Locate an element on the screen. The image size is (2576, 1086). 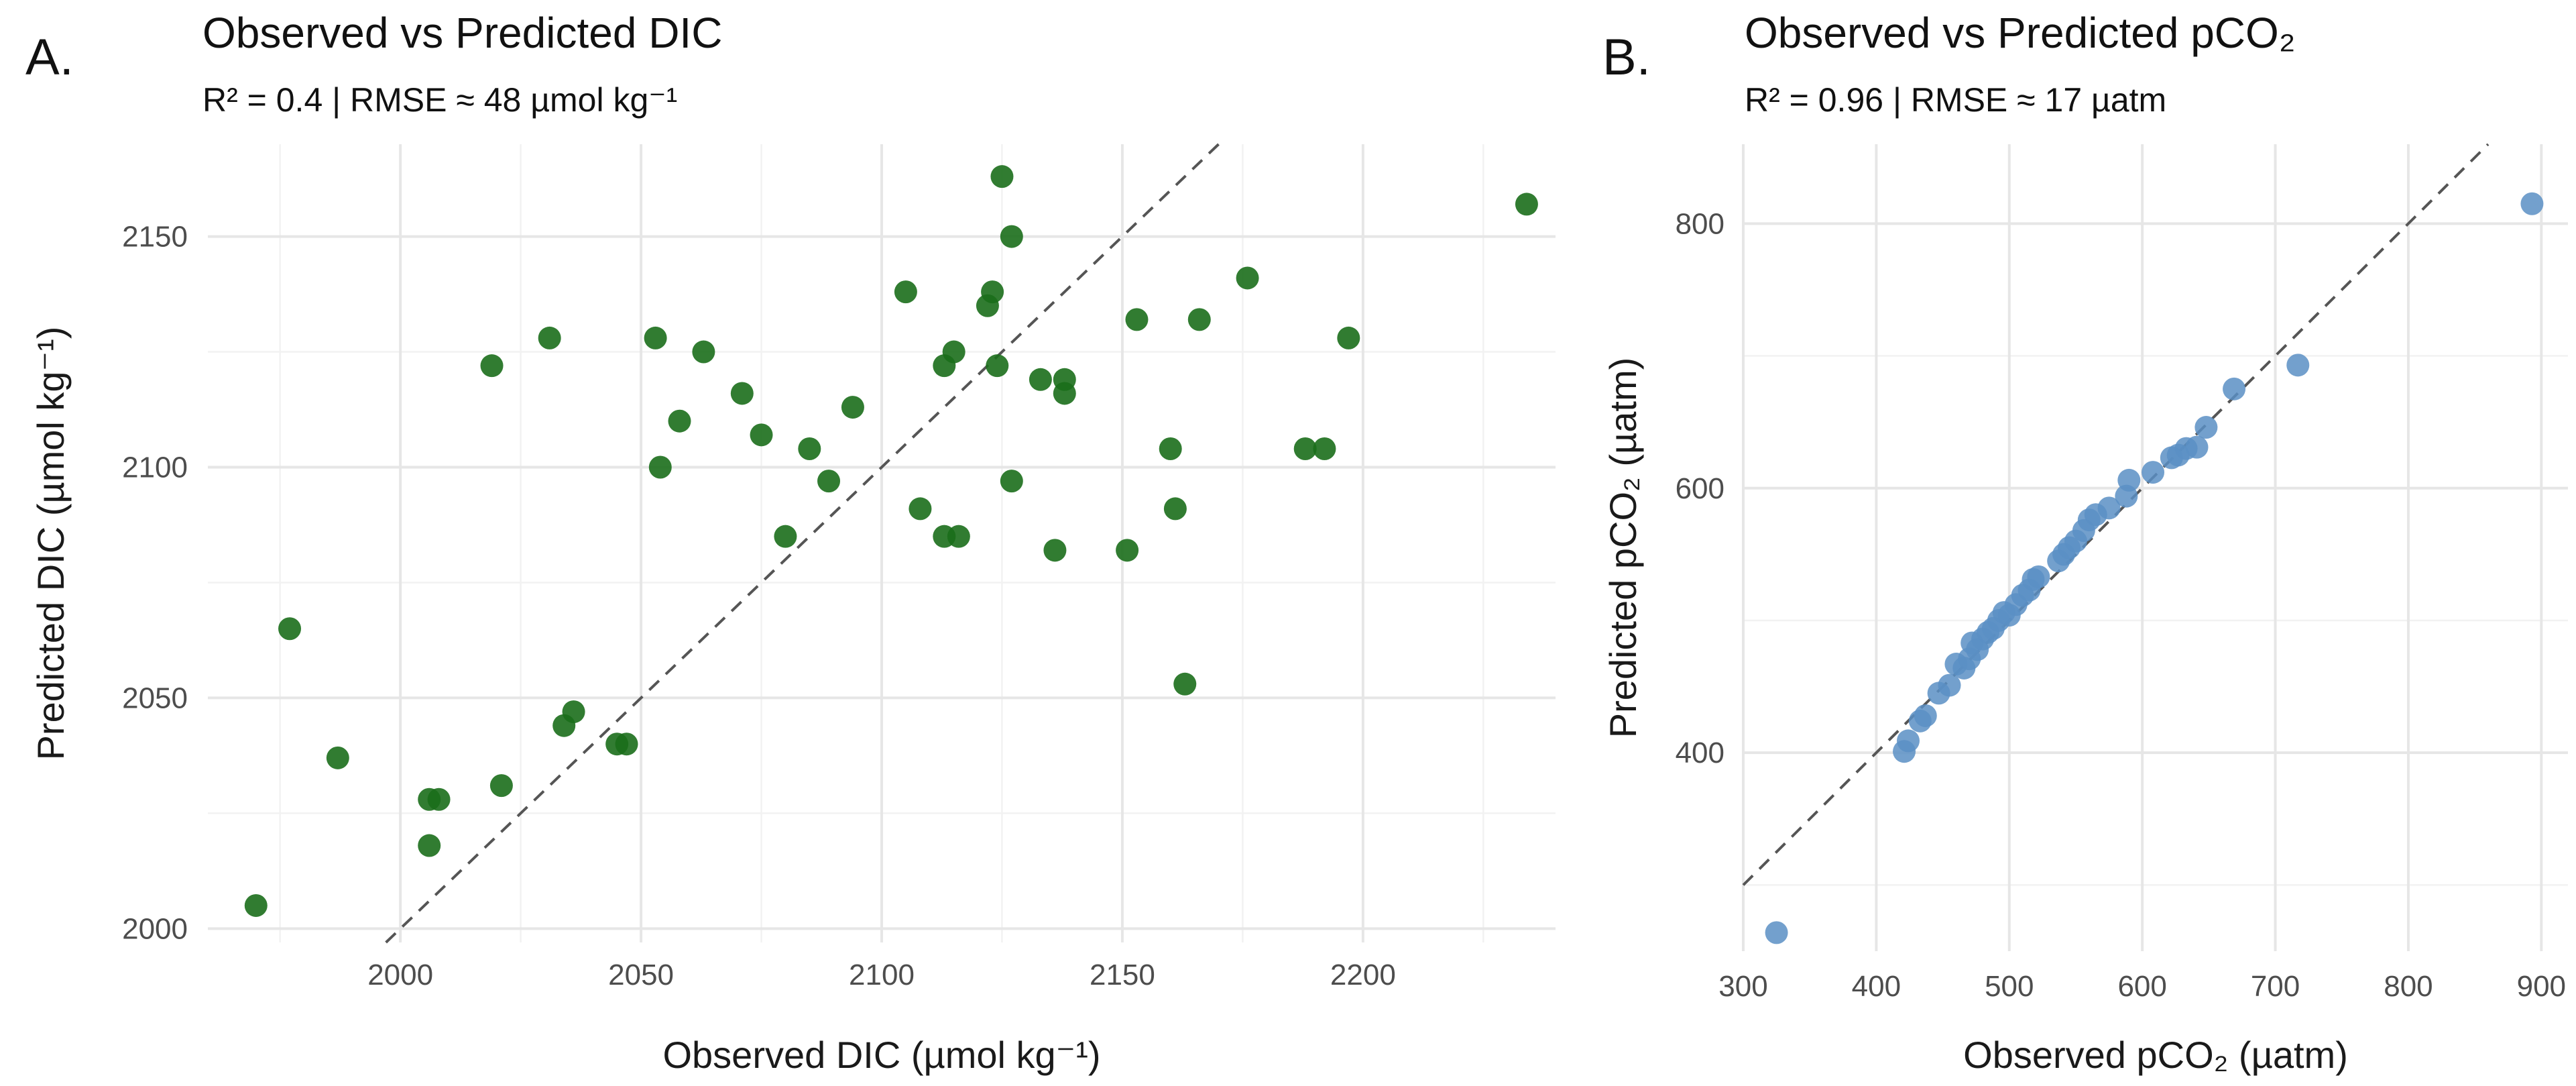
chart-title: Observed vs Predicted pCO₂ is located at coordinates (2020, 33).